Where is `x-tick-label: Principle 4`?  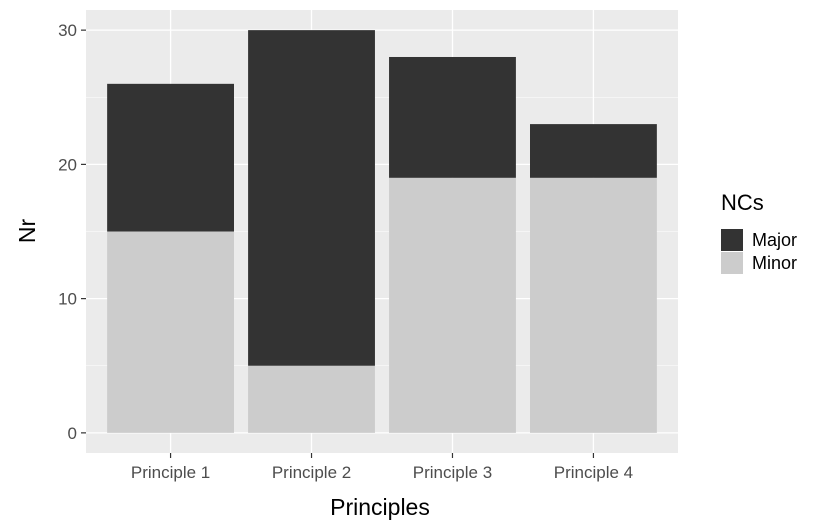
x-tick-label: Principle 4 is located at coordinates (593, 472).